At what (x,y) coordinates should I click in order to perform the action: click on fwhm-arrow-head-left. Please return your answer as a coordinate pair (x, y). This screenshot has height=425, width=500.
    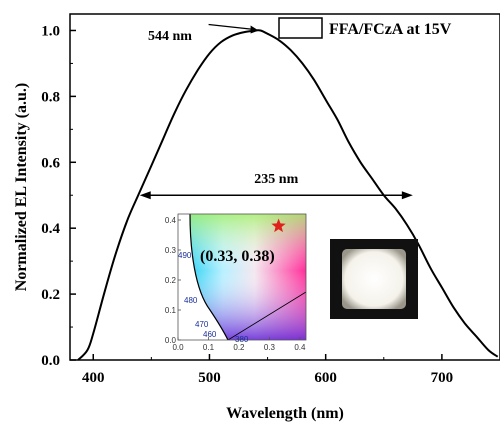
    Looking at the image, I should click on (145, 195).